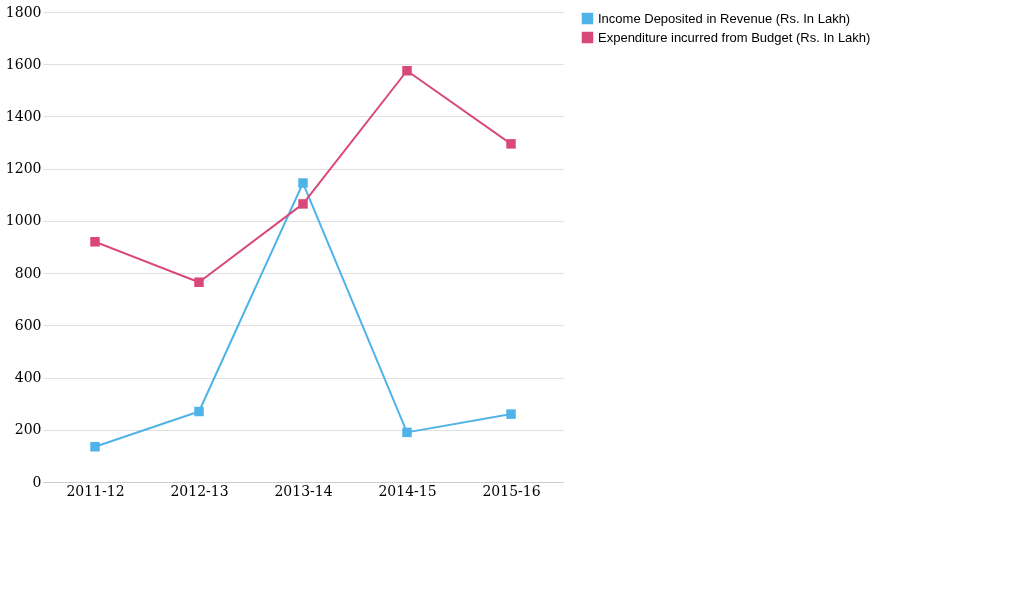 This screenshot has height=609, width=1033. What do you see at coordinates (95, 490) in the screenshot?
I see `x-tick-label: 2011-12` at bounding box center [95, 490].